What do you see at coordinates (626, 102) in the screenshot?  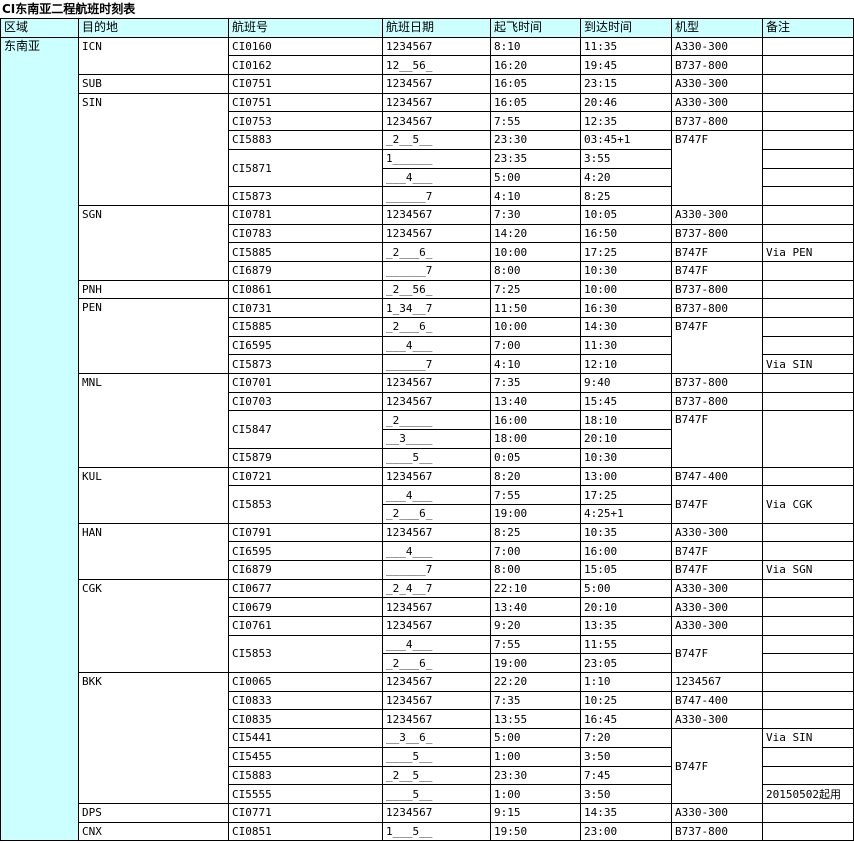 I see `arrival-cell: 20:46` at bounding box center [626, 102].